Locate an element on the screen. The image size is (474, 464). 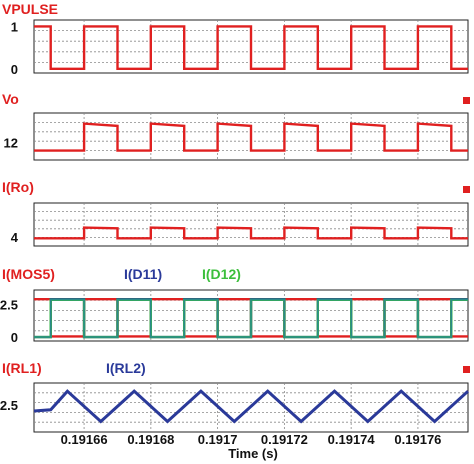
plot-frame is located at coordinates (251, 224).